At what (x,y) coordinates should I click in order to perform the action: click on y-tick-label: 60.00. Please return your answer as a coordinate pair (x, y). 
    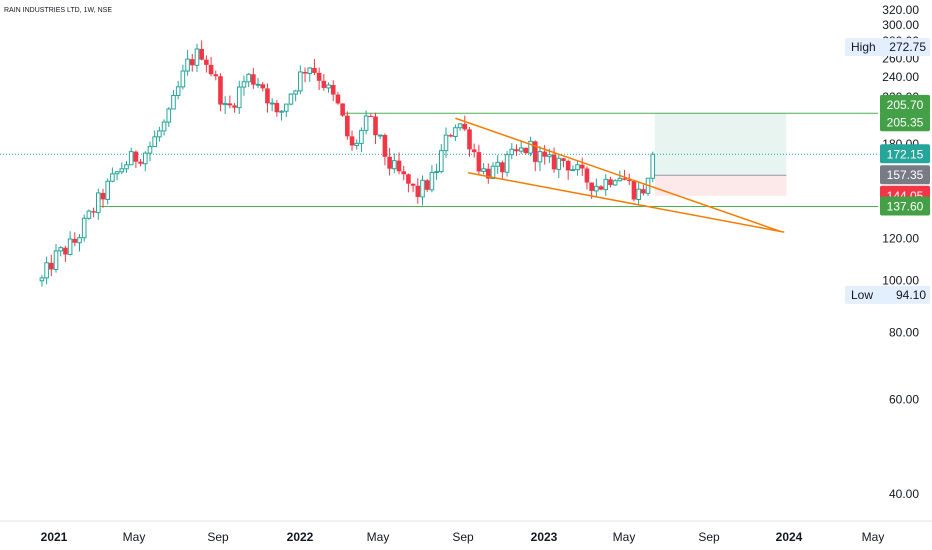
    Looking at the image, I should click on (904, 400).